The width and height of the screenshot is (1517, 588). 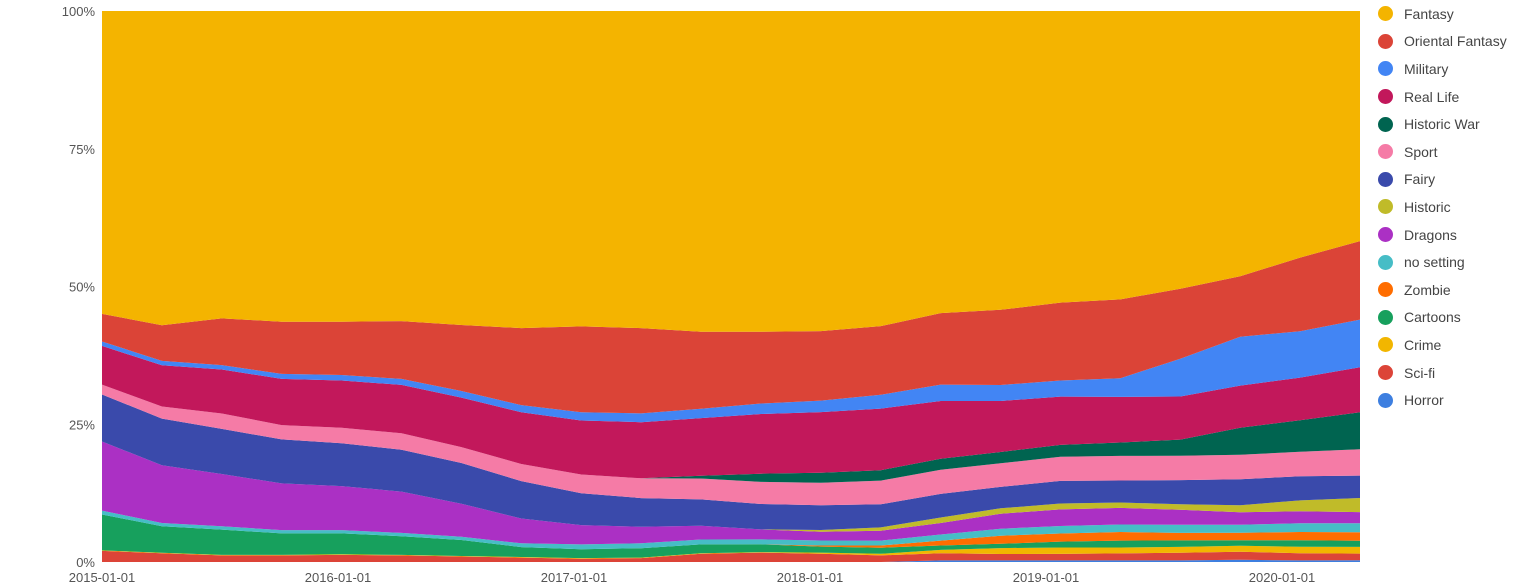 What do you see at coordinates (1447, 373) in the screenshot?
I see `legend-item-sci-fi: Sci-fi` at bounding box center [1447, 373].